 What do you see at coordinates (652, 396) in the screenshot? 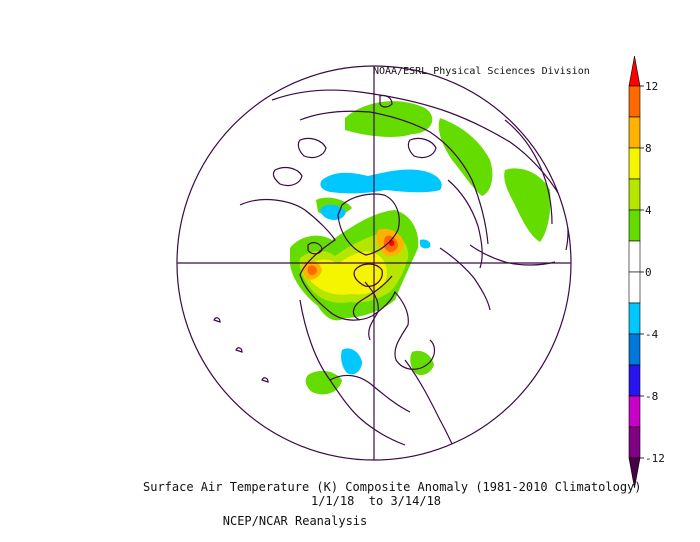
I see `colorbar-tick-label: -8` at bounding box center [652, 396].